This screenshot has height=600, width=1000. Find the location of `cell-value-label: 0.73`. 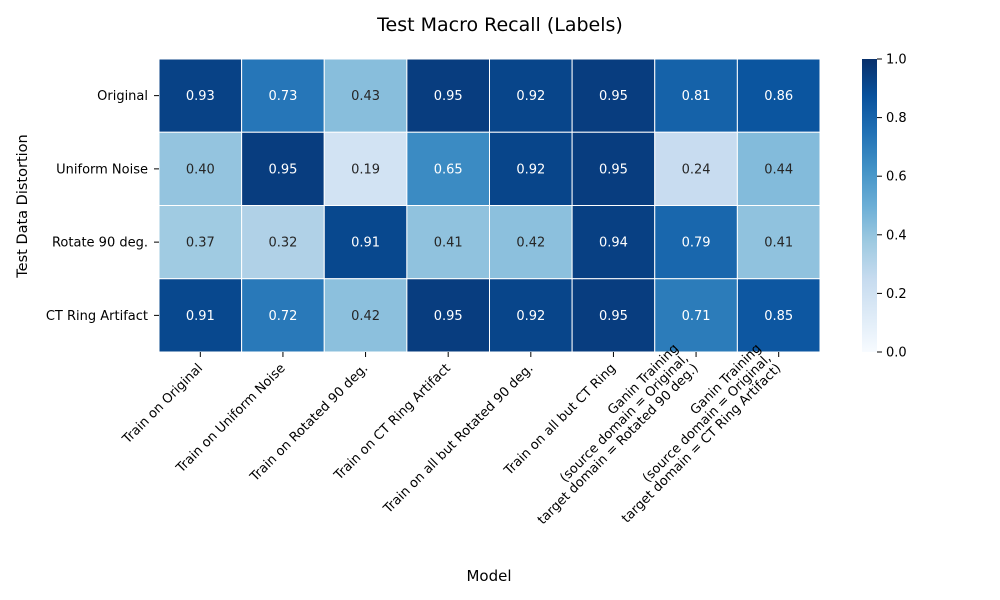

cell-value-label: 0.73 is located at coordinates (282, 96).